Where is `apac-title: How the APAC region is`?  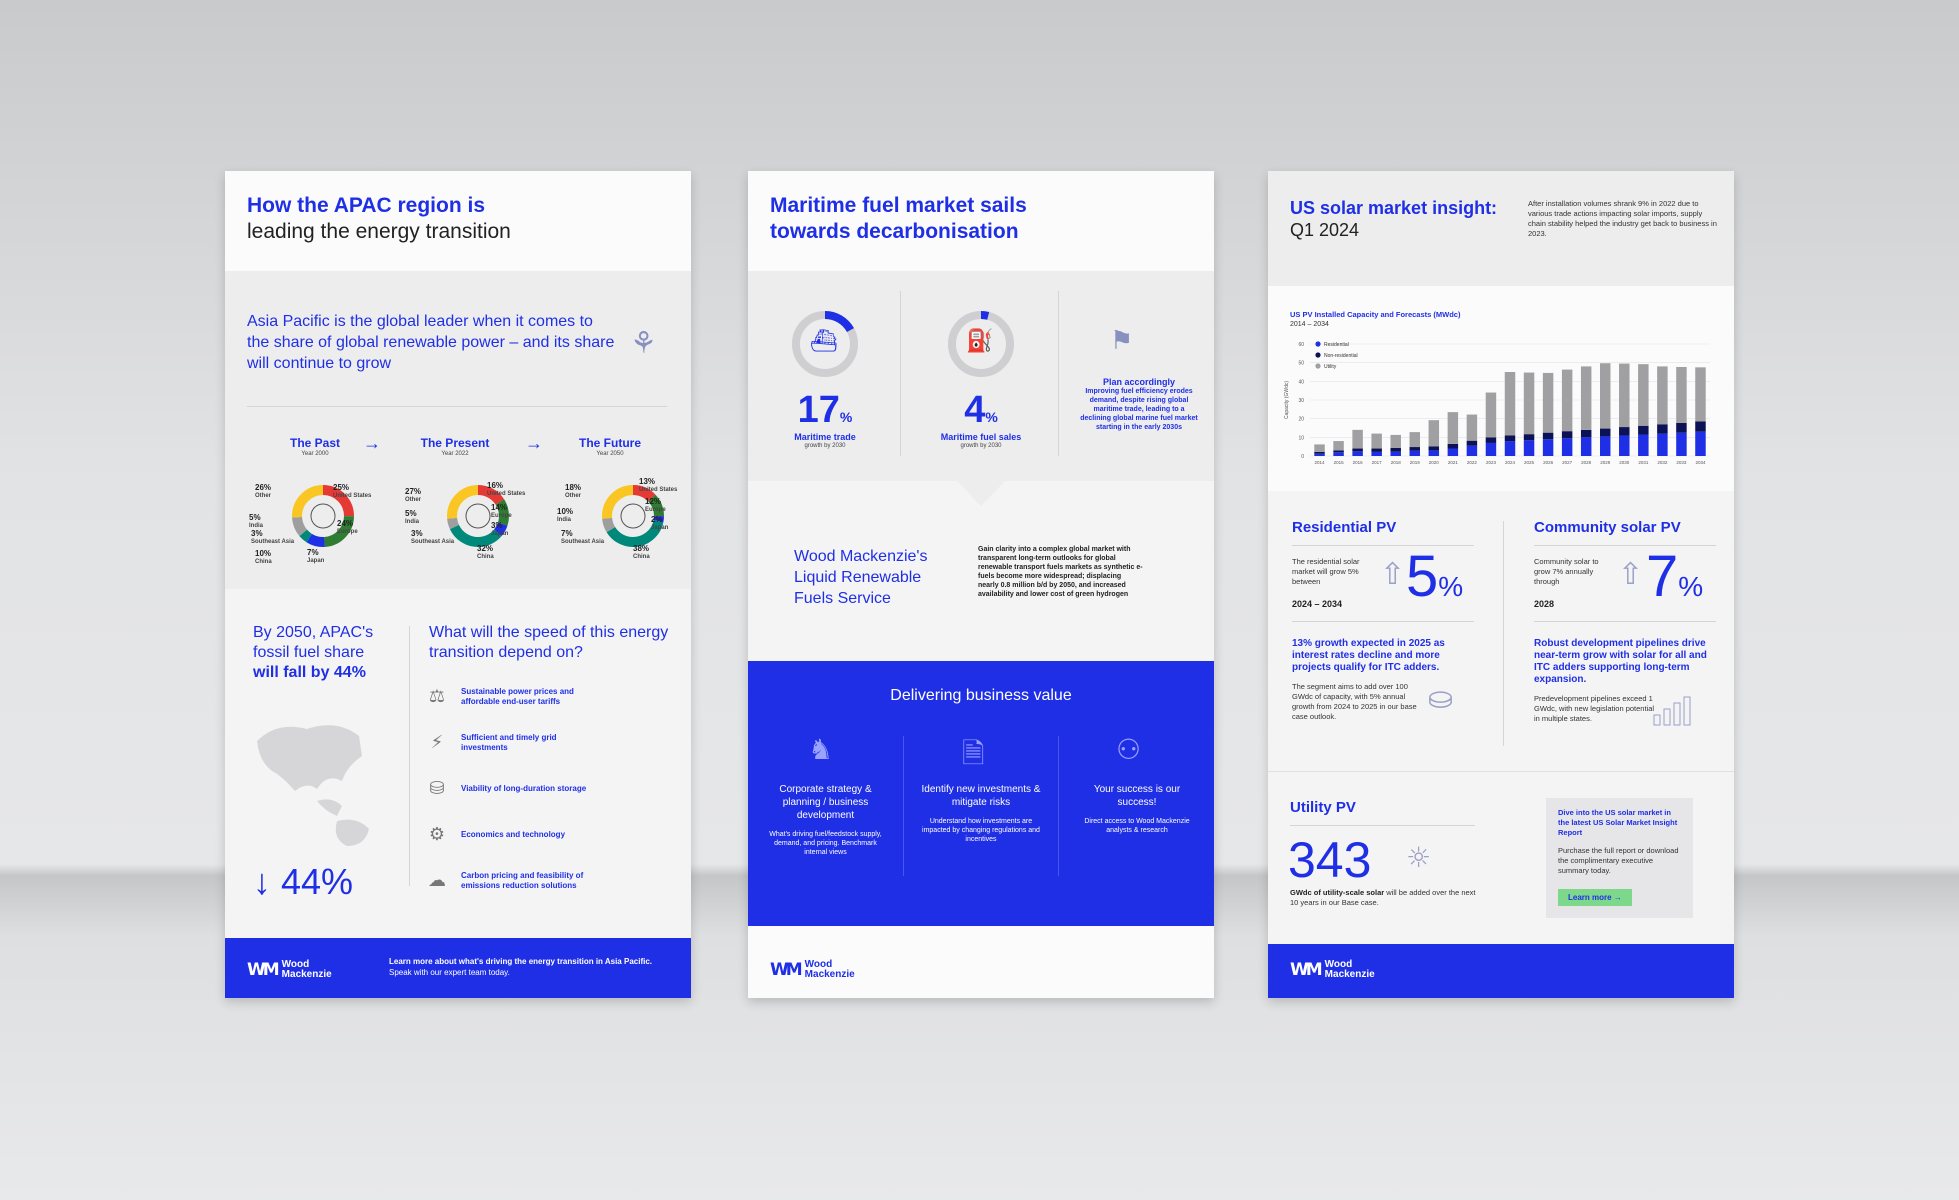
apac-title: How the APAC region is is located at coordinates (366, 205).